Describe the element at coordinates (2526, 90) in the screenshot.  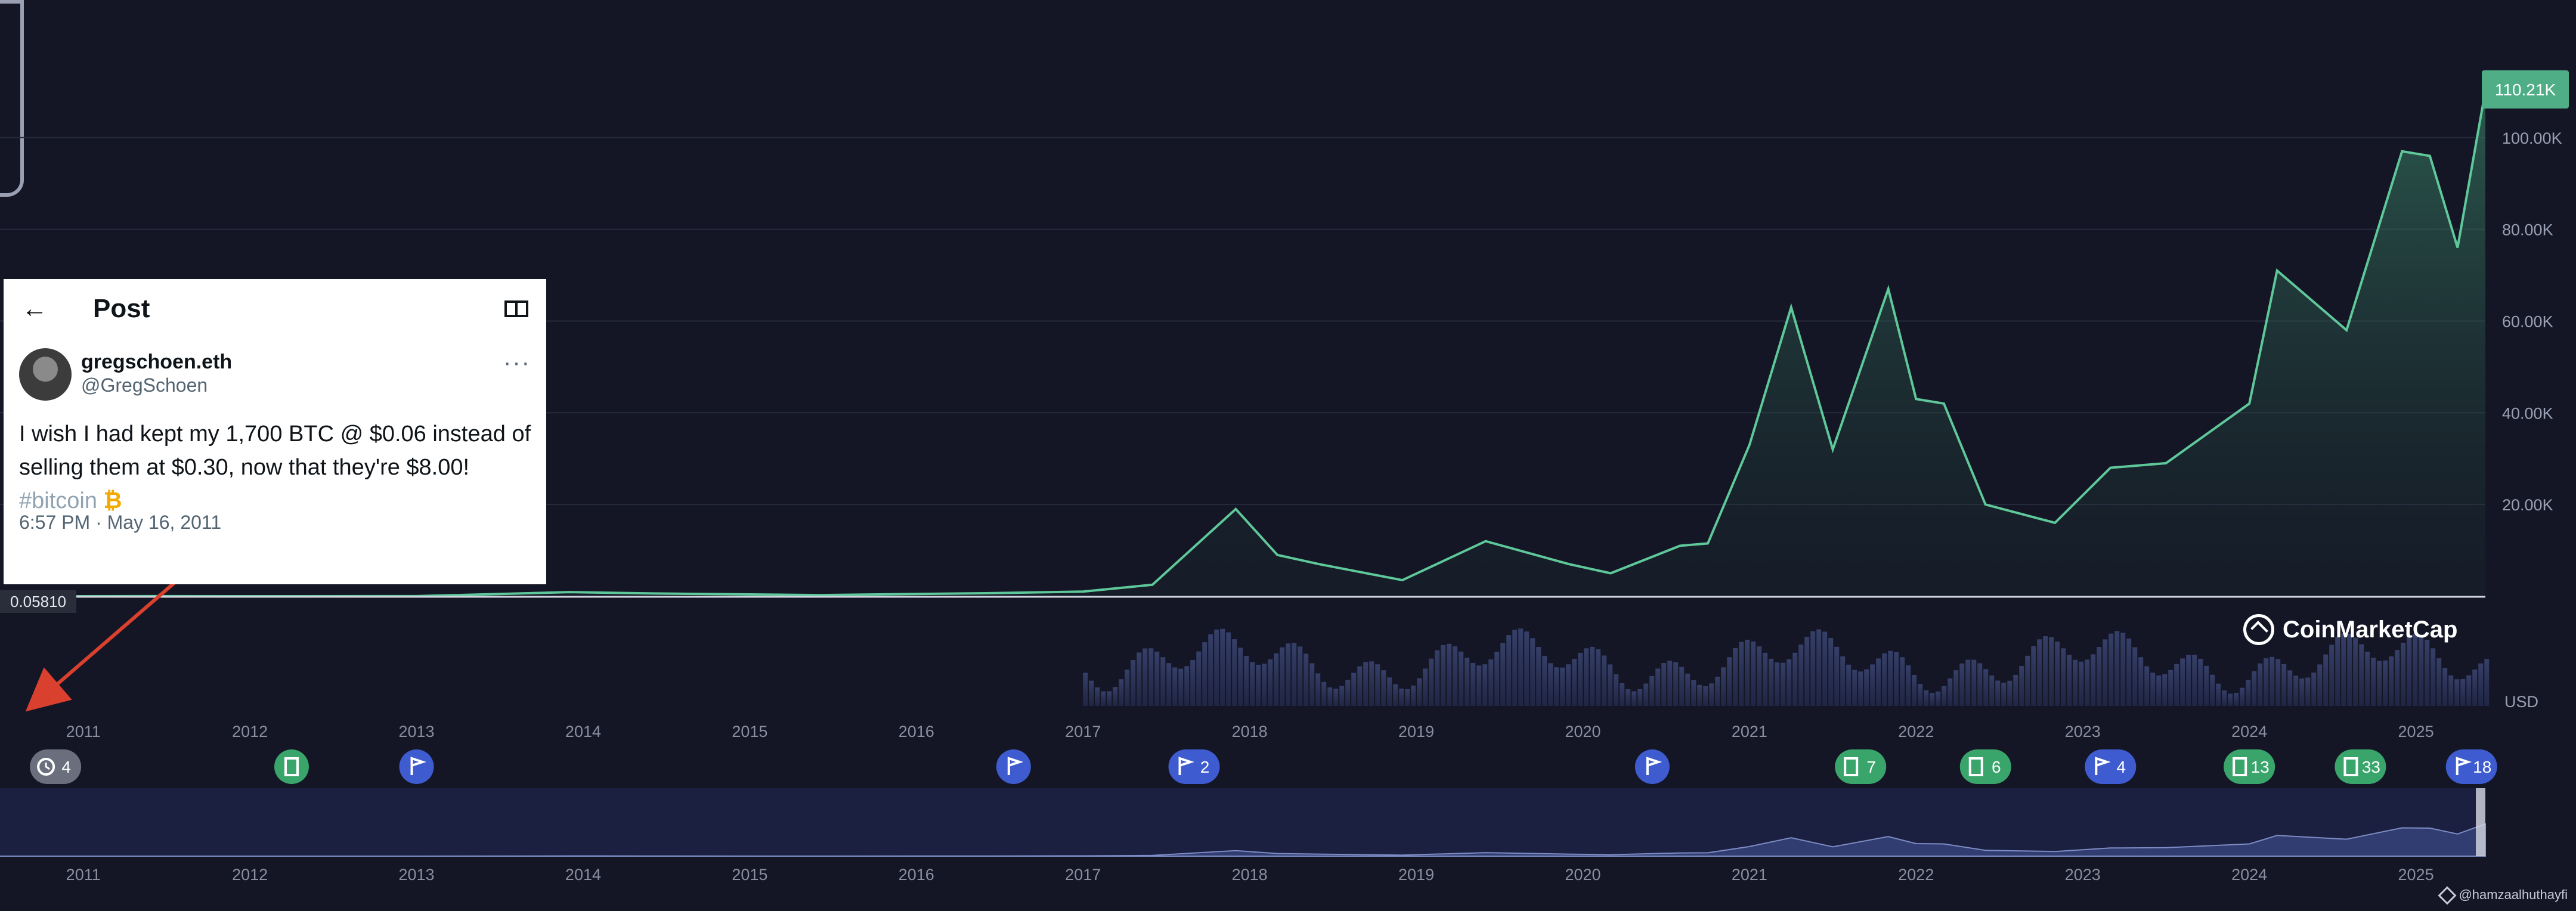
I see `current-price-label: 110.21K` at that location.